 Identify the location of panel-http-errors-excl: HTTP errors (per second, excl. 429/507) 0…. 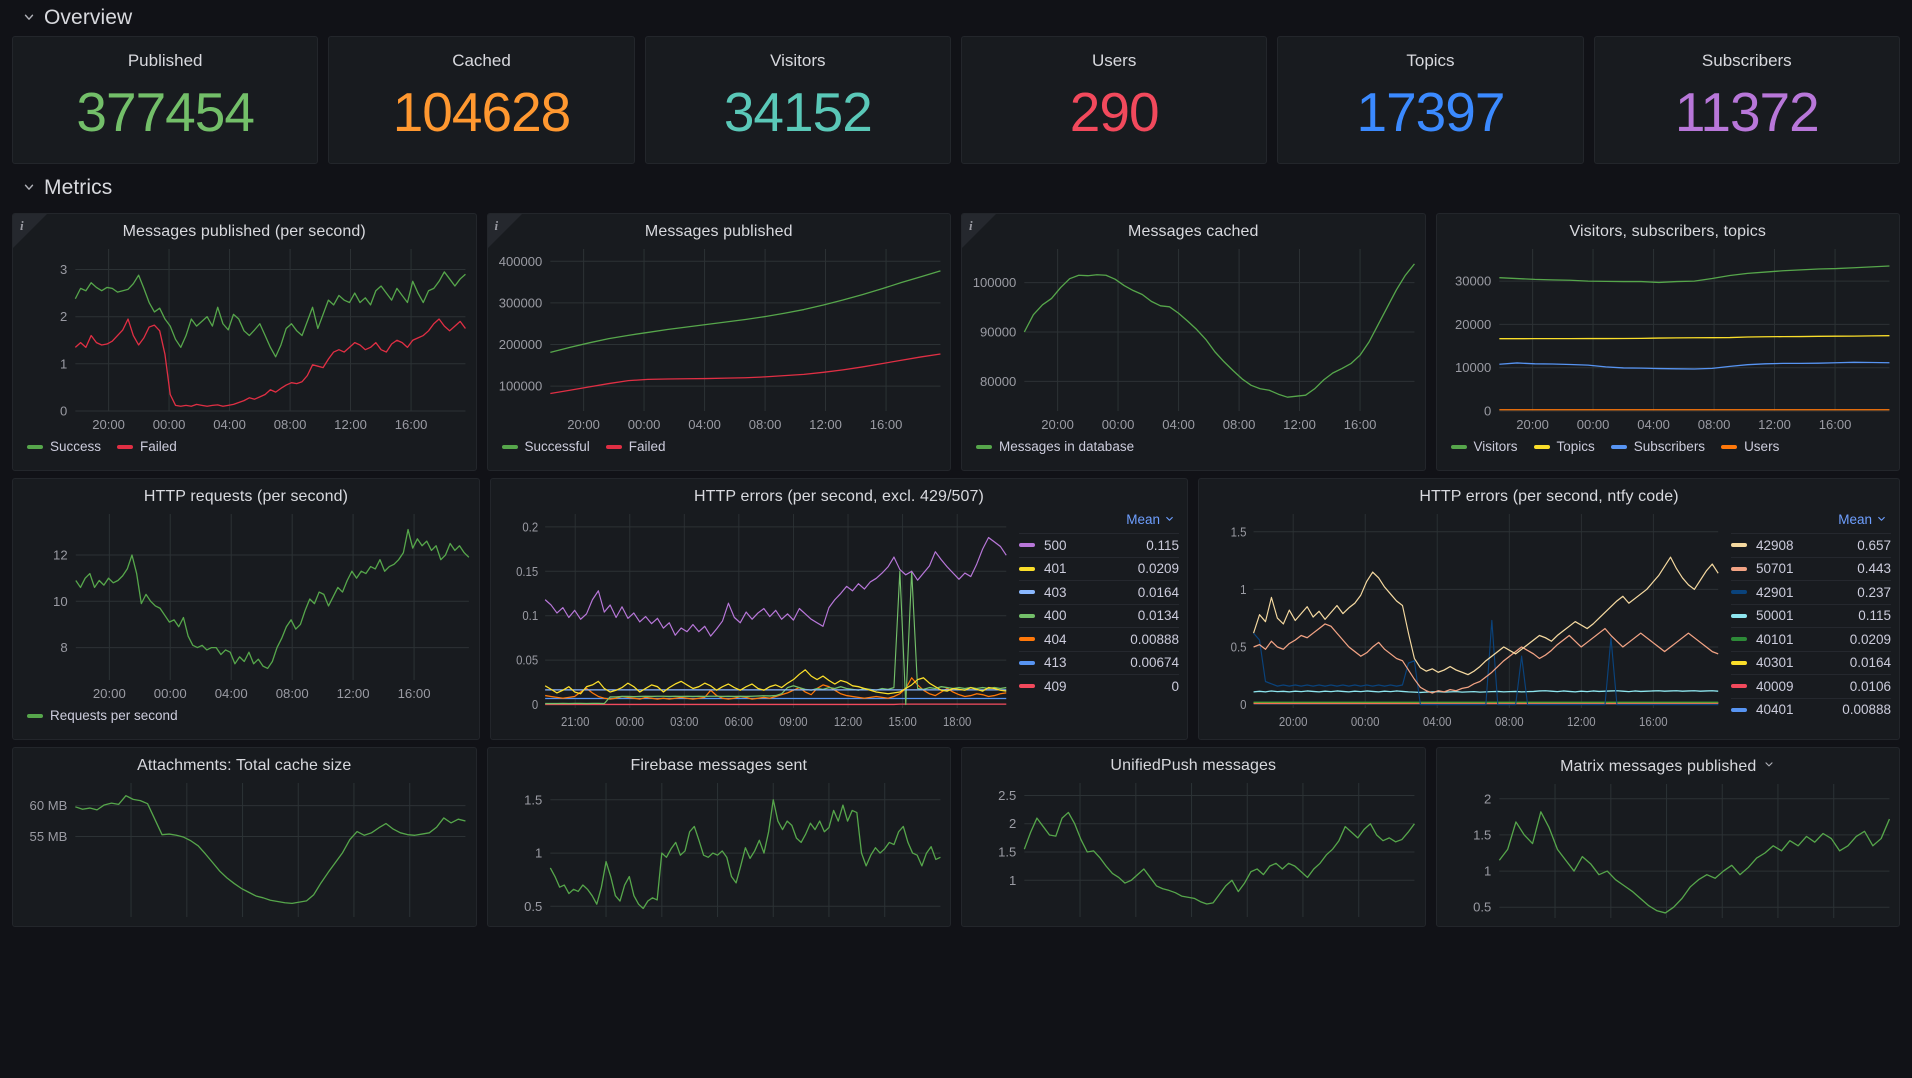
(839, 609).